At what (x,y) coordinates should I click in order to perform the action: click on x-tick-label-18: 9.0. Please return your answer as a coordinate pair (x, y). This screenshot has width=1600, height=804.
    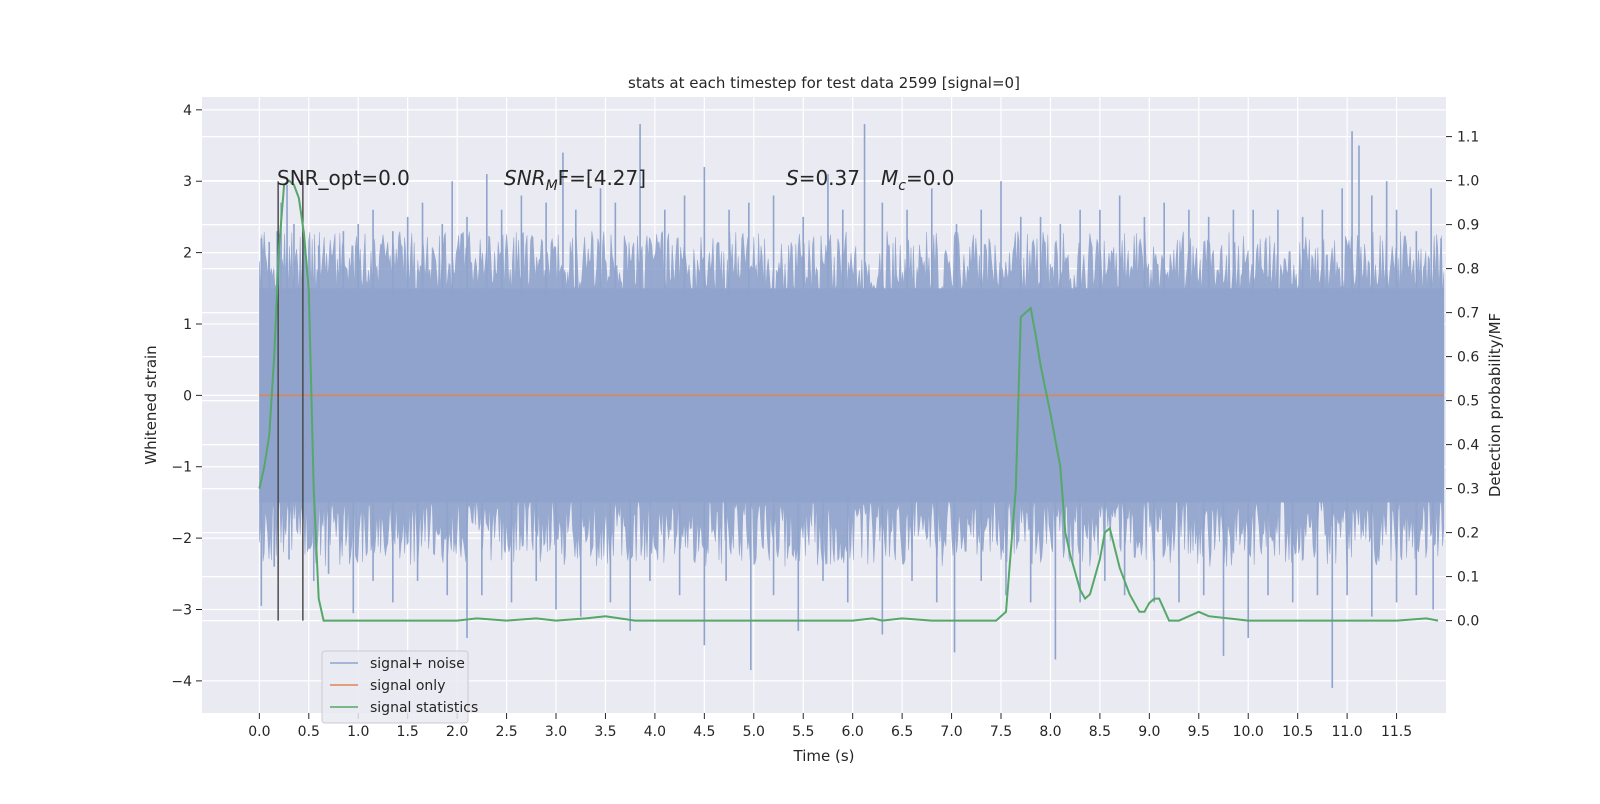
    Looking at the image, I should click on (1149, 732).